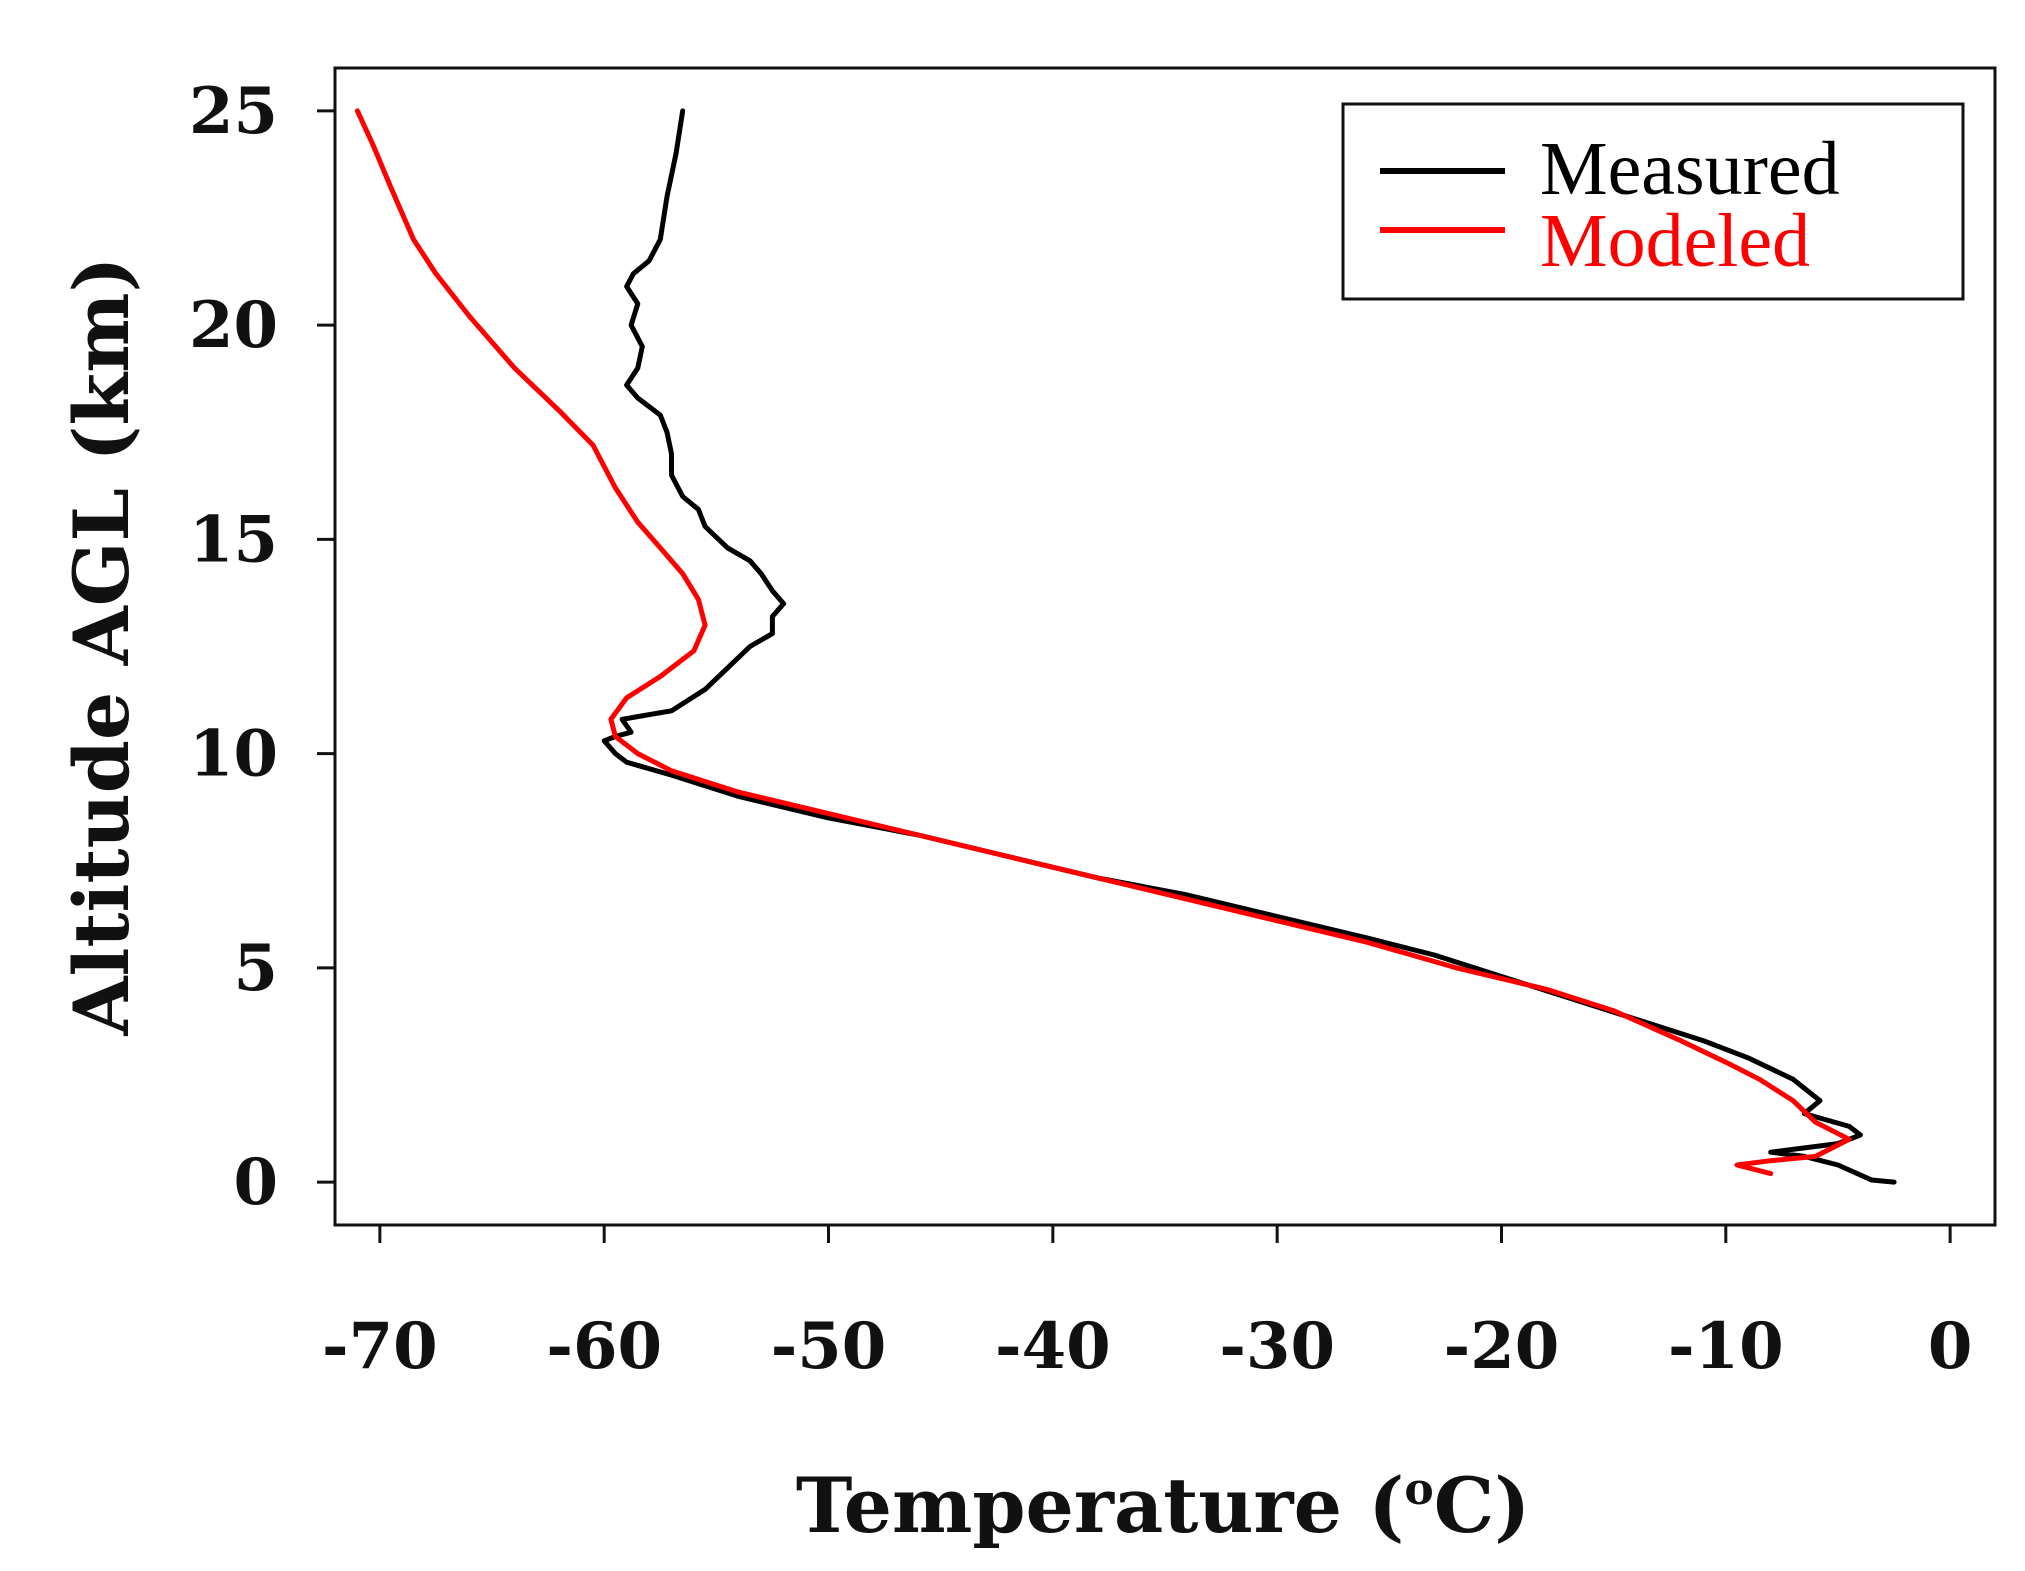 This screenshot has width=2025, height=1571. I want to click on x-axis-title-sup: o, so click(1418, 1489).